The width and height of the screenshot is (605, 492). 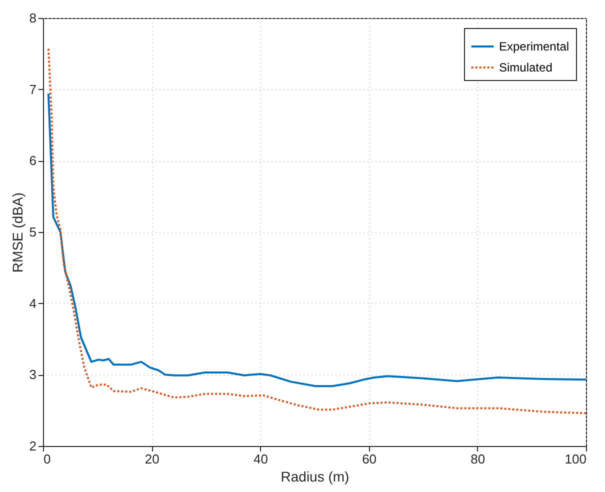 What do you see at coordinates (534, 47) in the screenshot?
I see `legend-label: Experimental` at bounding box center [534, 47].